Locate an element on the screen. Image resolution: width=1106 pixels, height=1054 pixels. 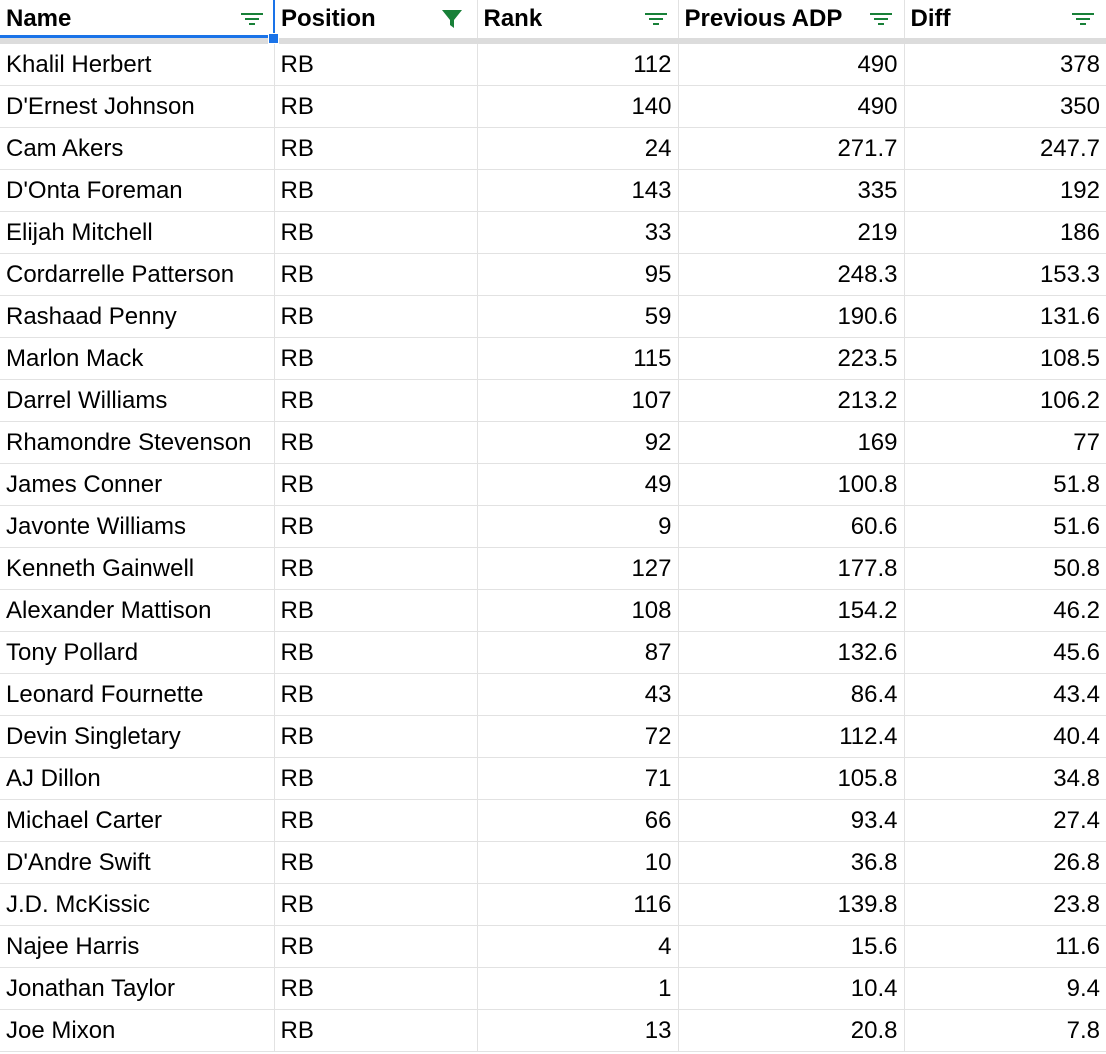
cell-rank: 127 is located at coordinates (578, 568).